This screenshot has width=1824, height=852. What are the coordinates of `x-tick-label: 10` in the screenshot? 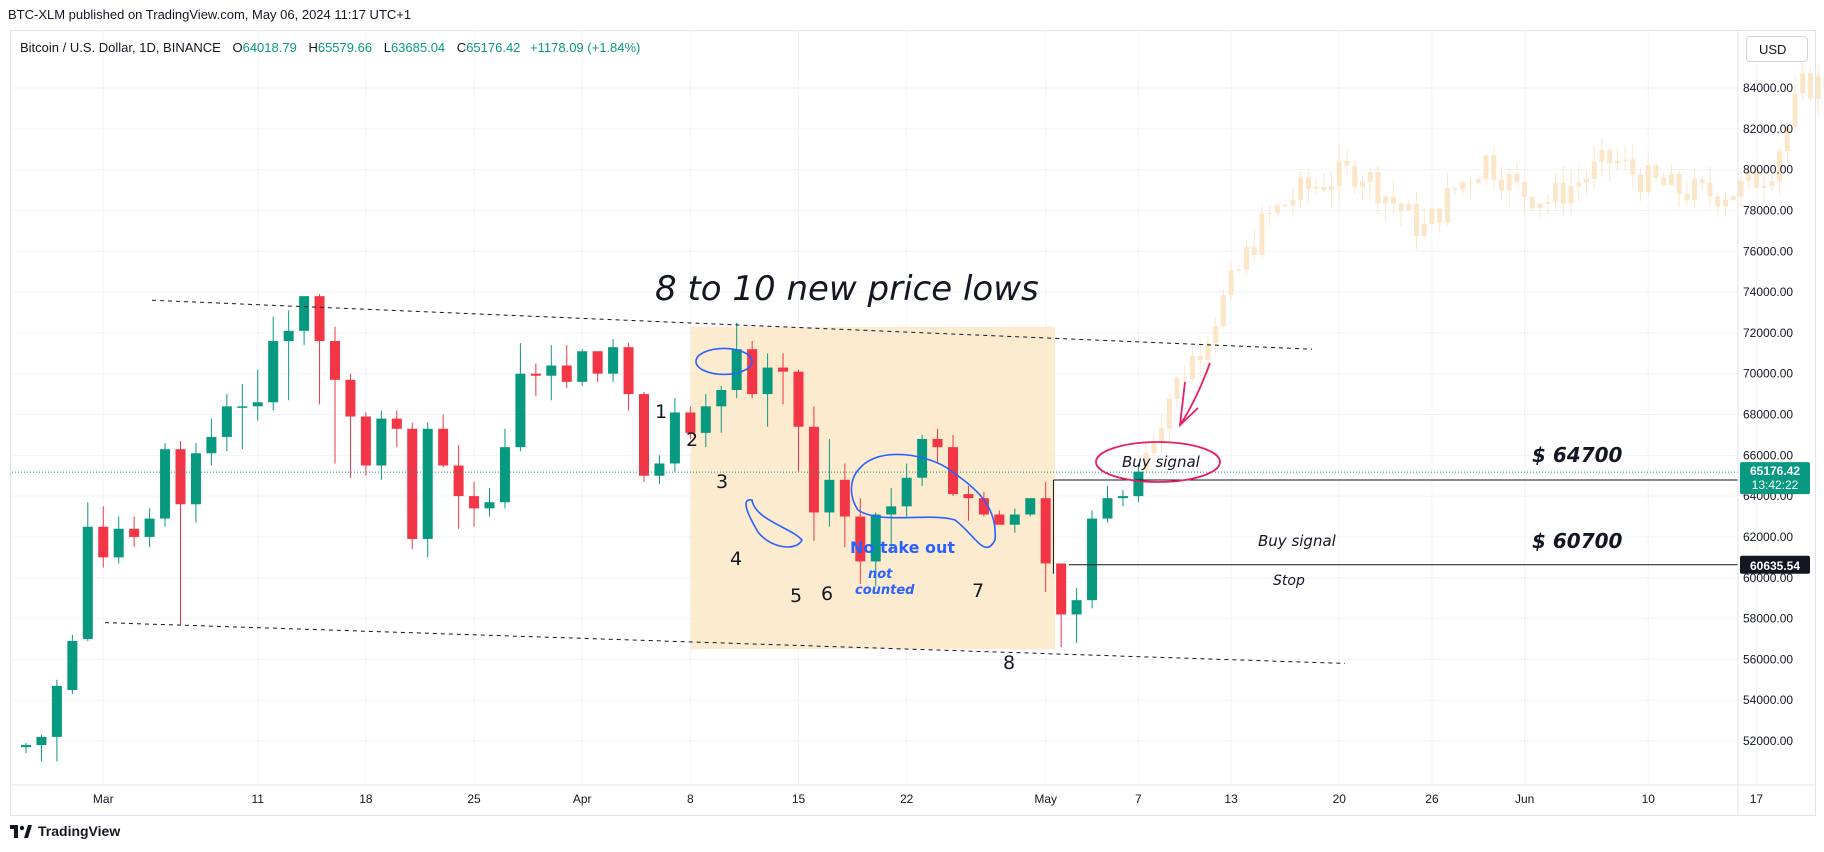 It's located at (1649, 799).